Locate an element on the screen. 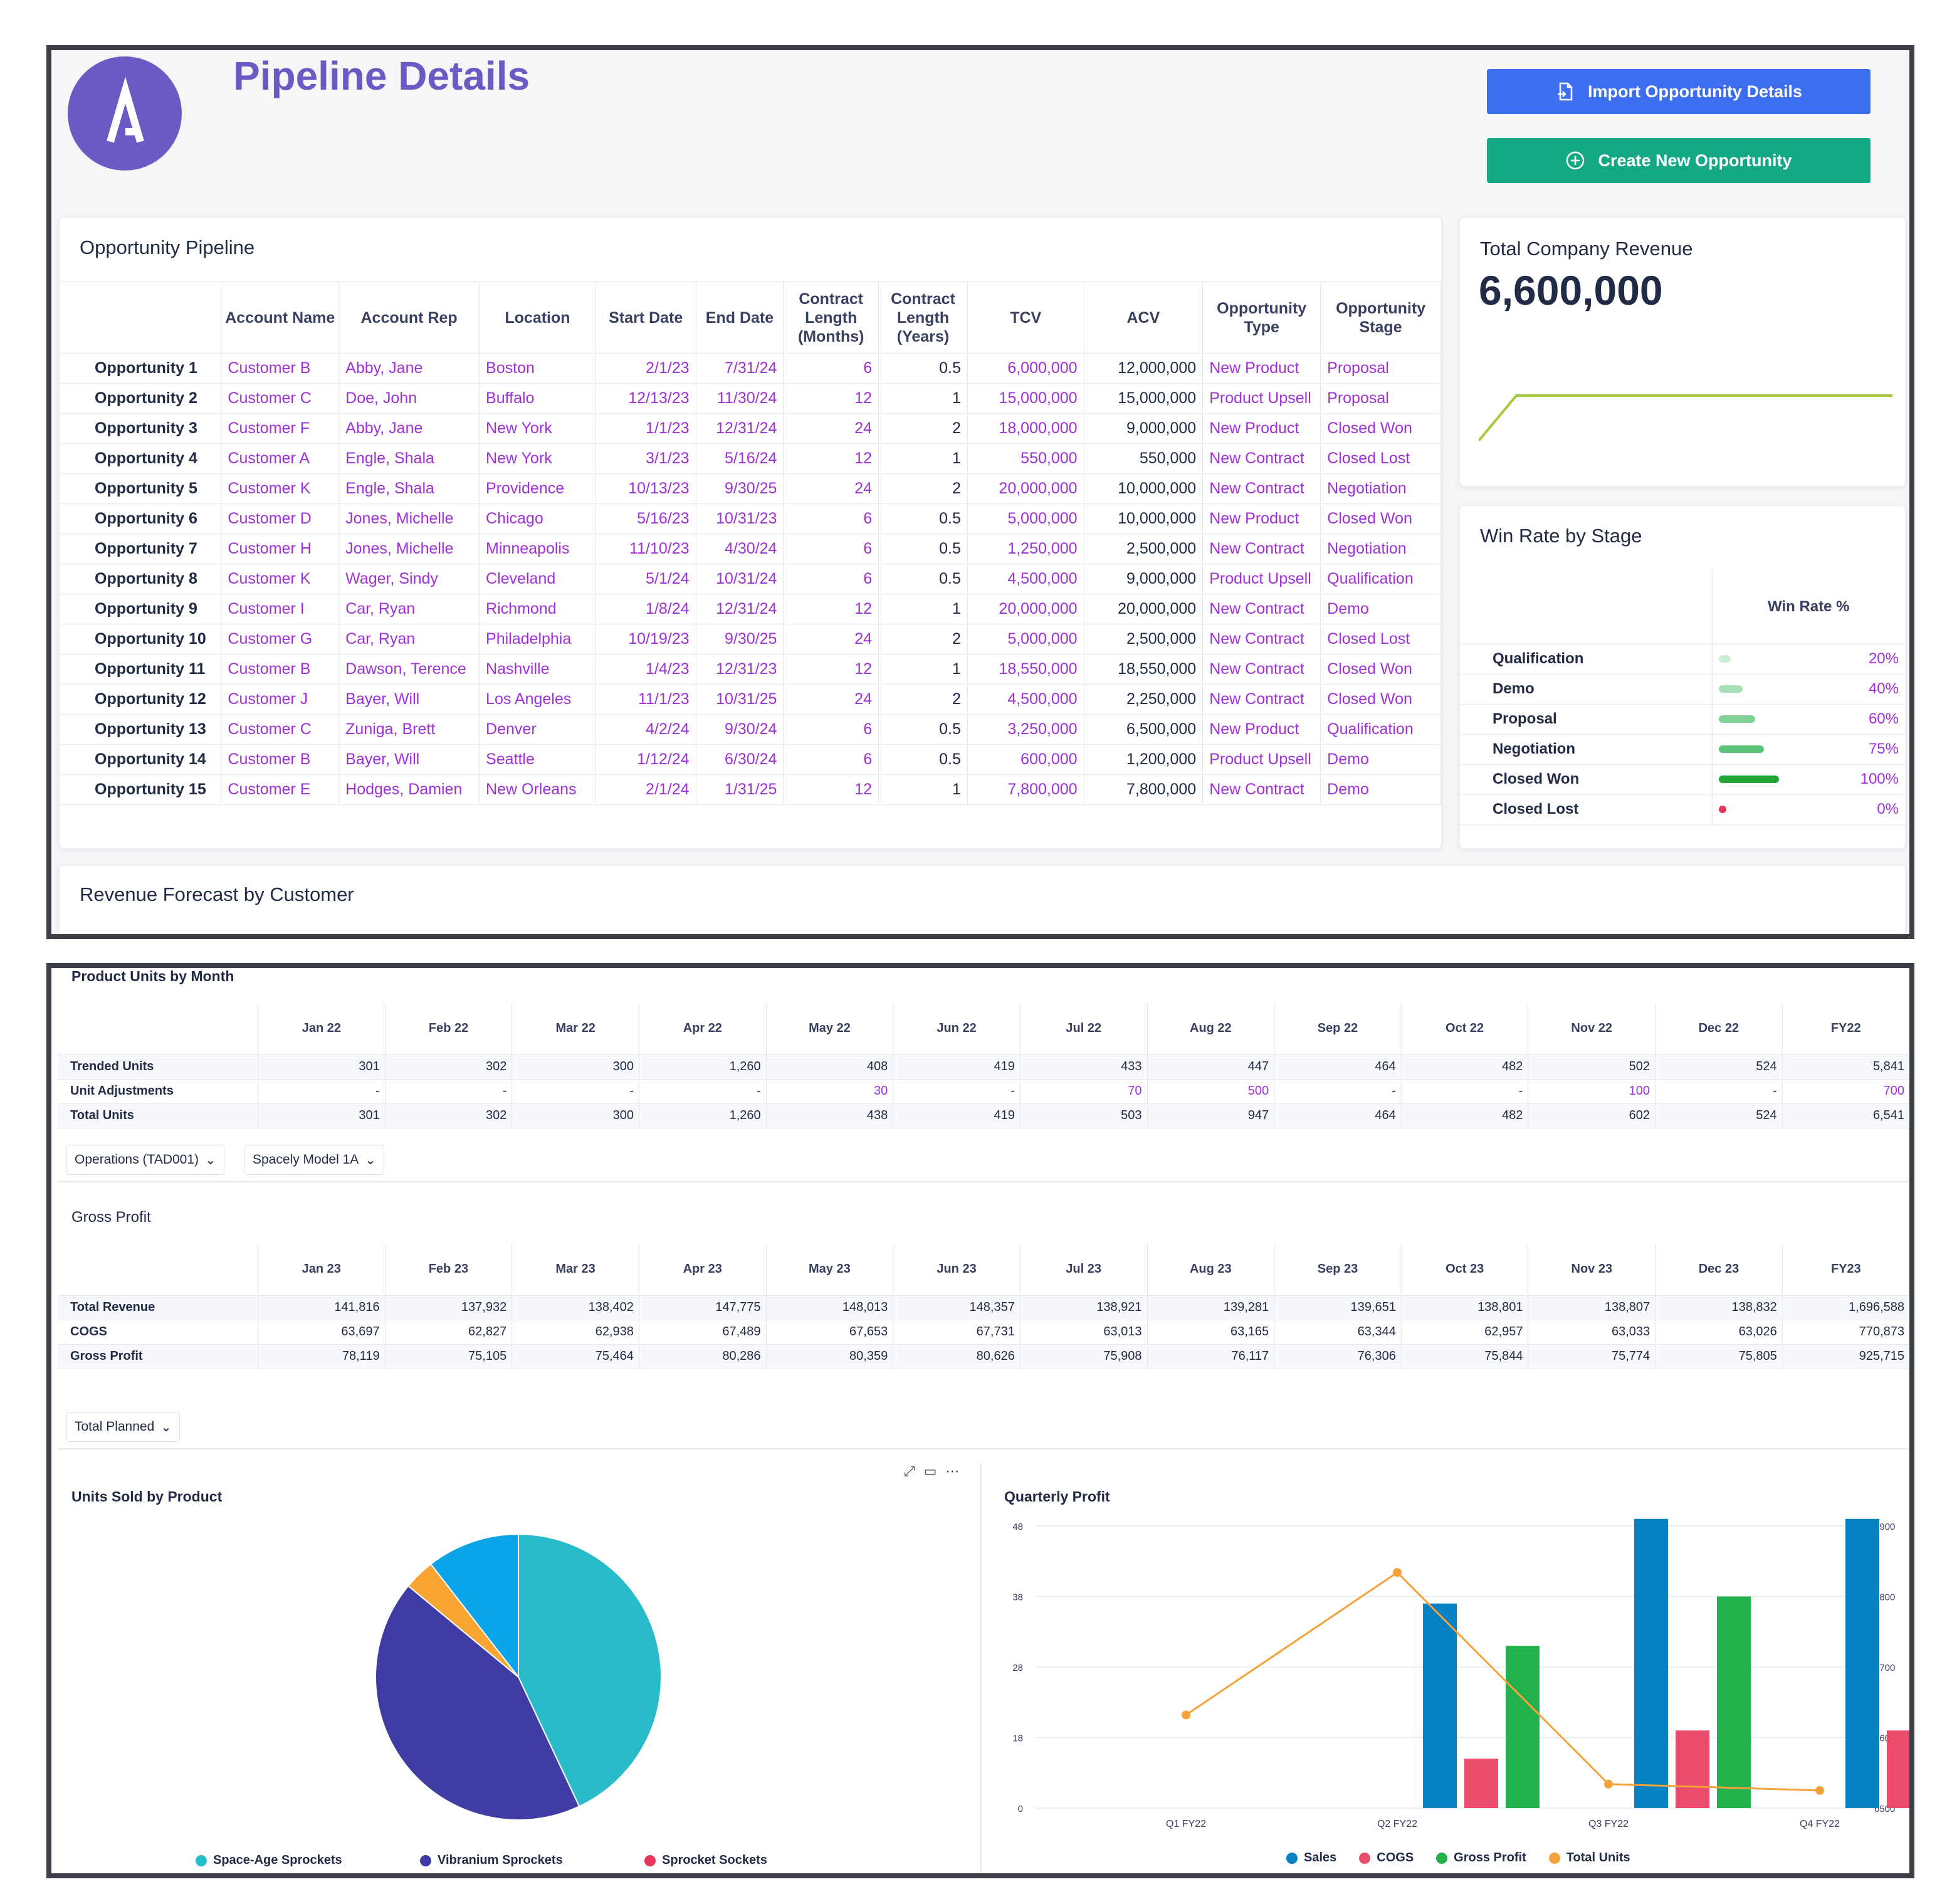  pipeline-cell: Customer E is located at coordinates (280, 790).